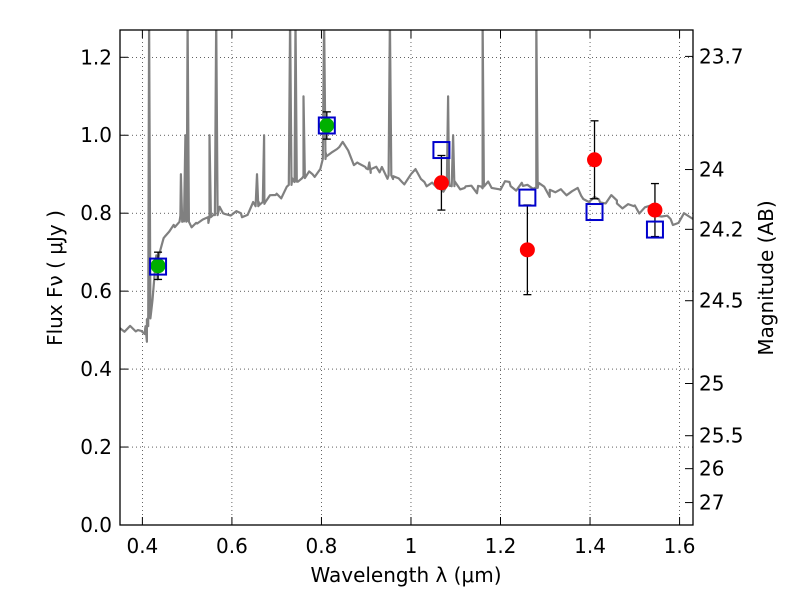  Describe the element at coordinates (501, 546) in the screenshot. I see `x-tick-label: 1.2` at that location.